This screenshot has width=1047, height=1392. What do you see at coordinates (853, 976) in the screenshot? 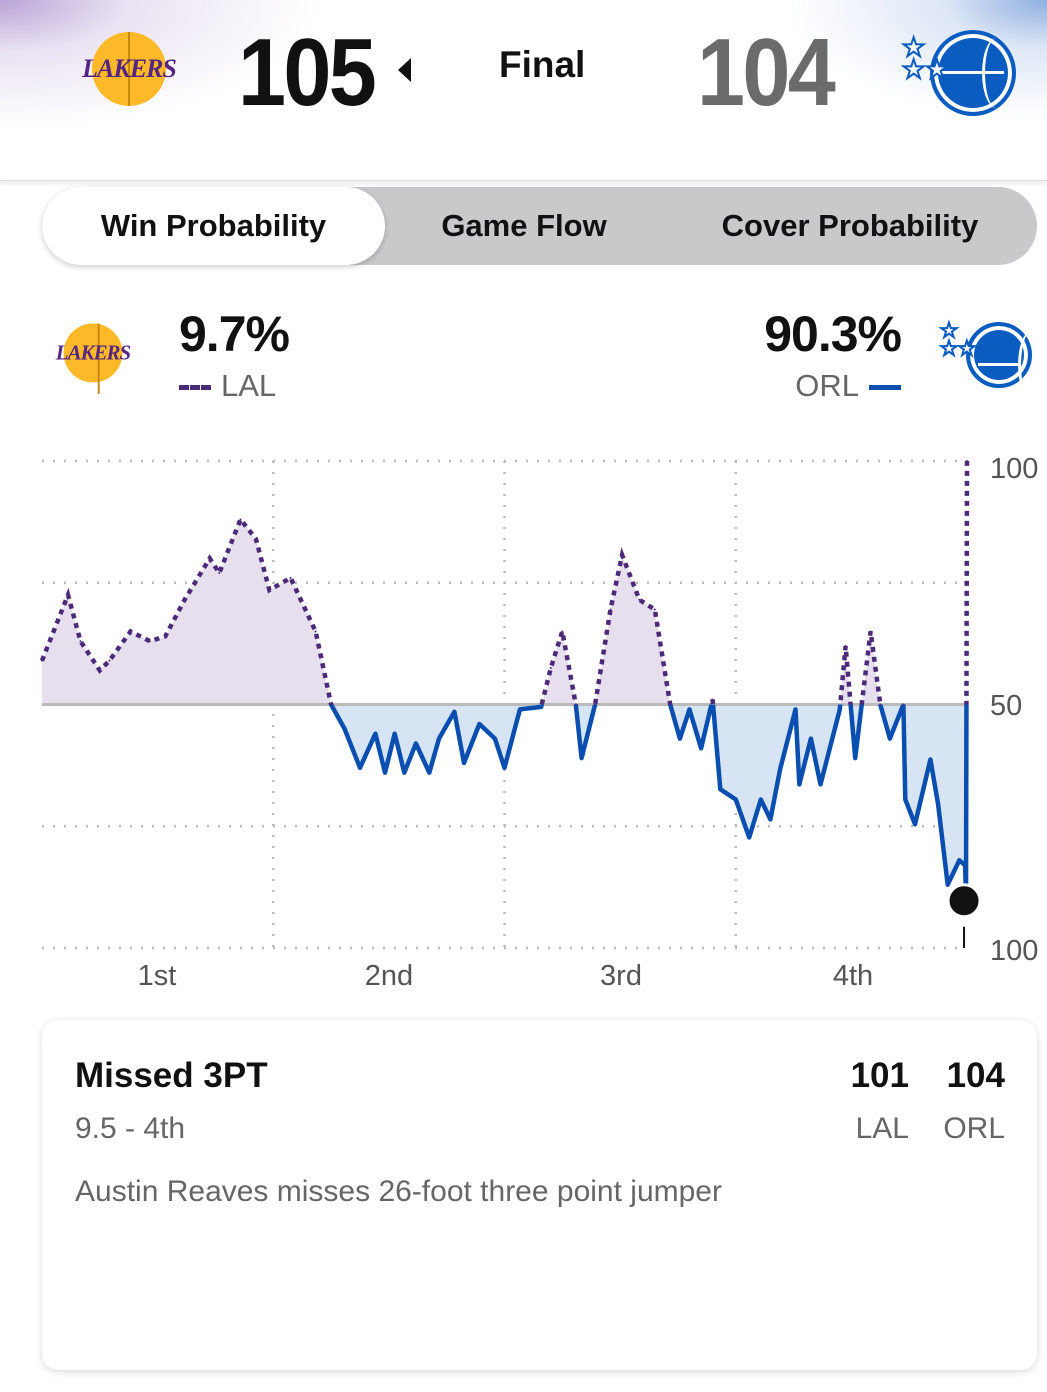
I see `x-tick-q4: 4th` at bounding box center [853, 976].